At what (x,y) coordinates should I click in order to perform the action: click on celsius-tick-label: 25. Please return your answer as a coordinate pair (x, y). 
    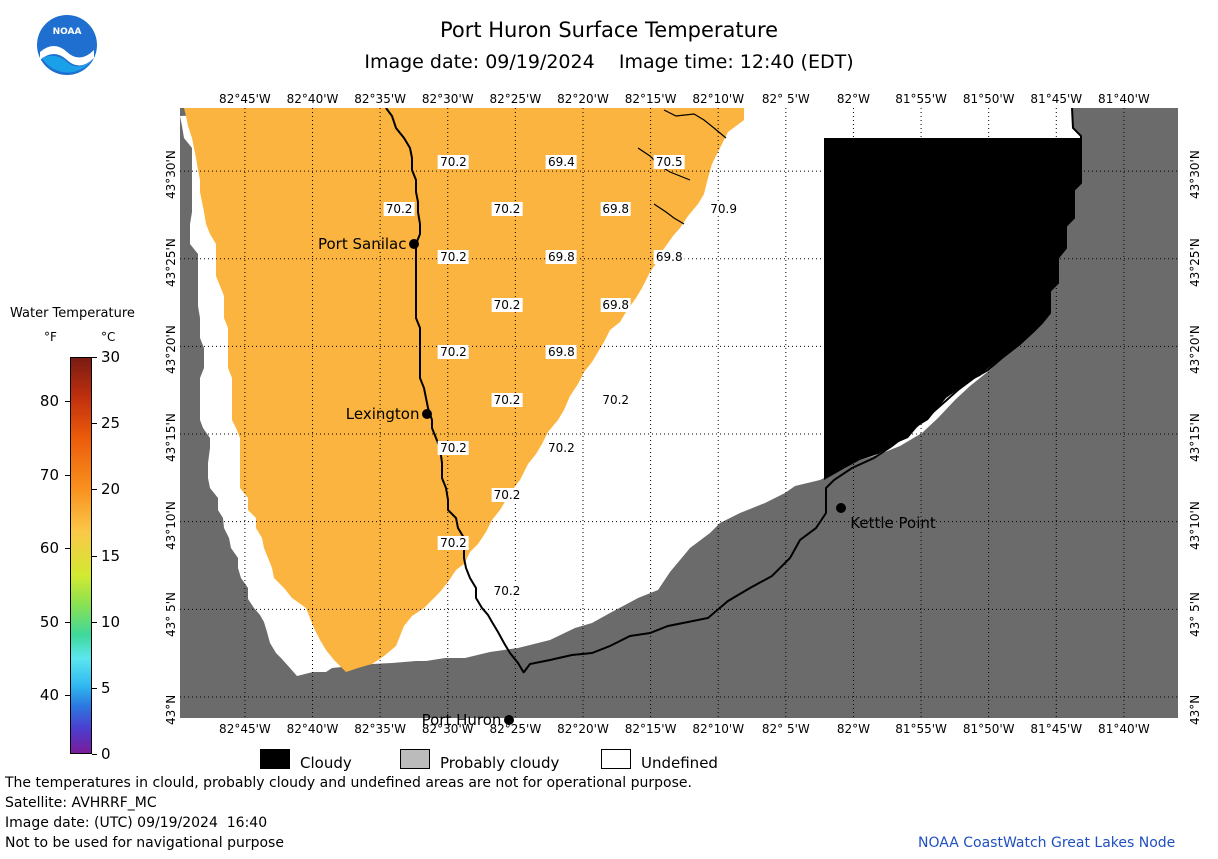
    Looking at the image, I should click on (111, 423).